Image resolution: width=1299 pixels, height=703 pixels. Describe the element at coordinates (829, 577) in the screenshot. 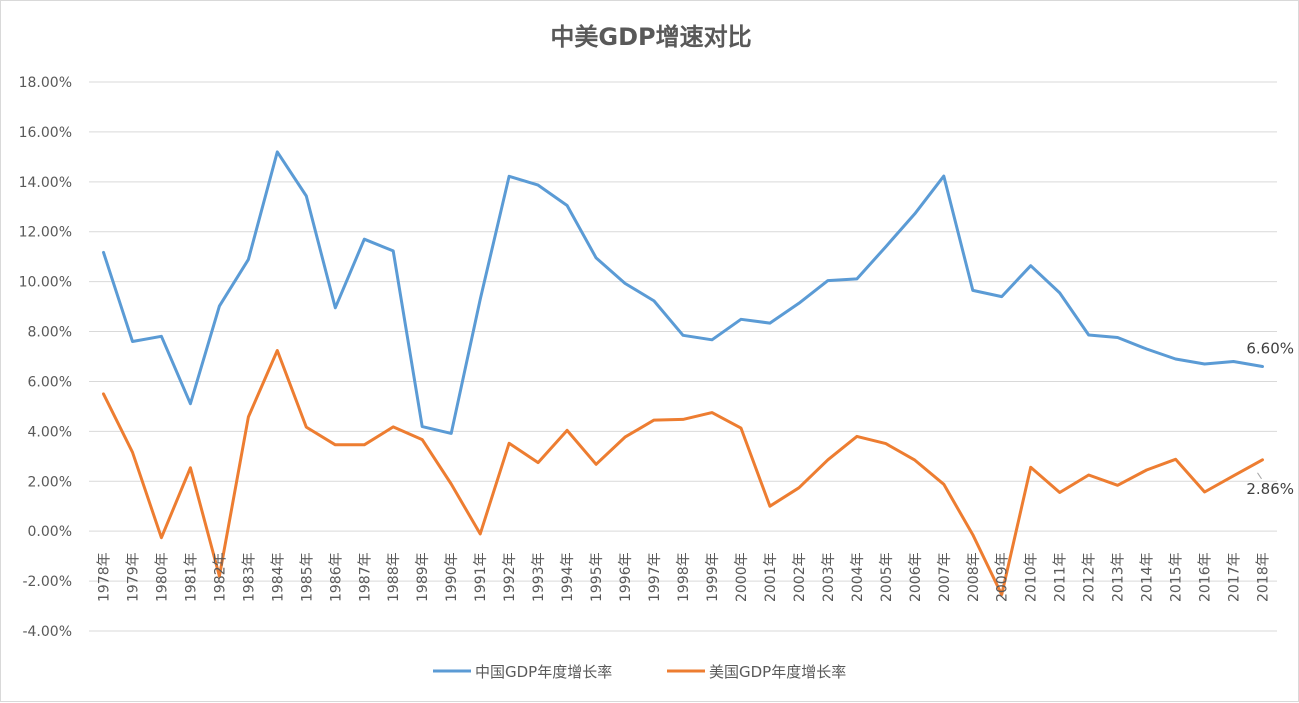

I see `x-tick-label: 2003年` at that location.